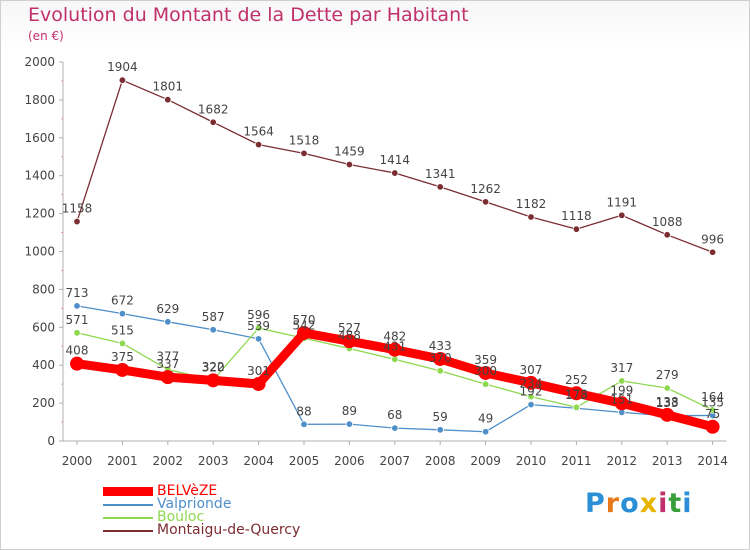 The height and width of the screenshot is (550, 750). Describe the element at coordinates (39, 62) in the screenshot. I see `y-tick-label: 2000` at that location.